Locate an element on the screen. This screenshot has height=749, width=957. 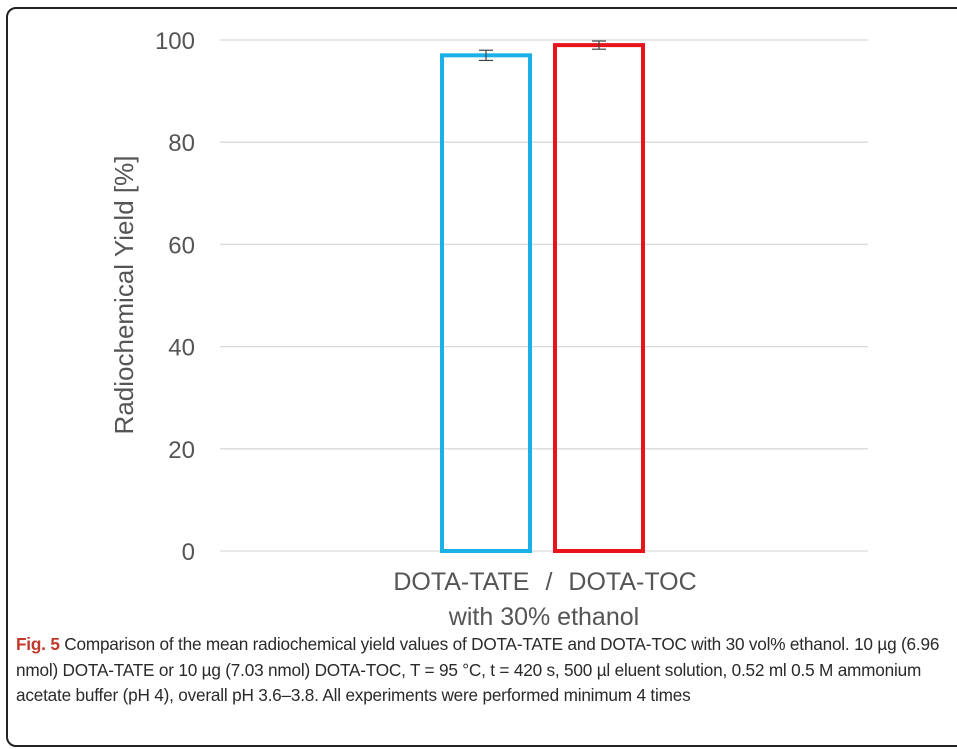
y-tick-labels: 0 20 40 60 80 100 is located at coordinates (175, 297).